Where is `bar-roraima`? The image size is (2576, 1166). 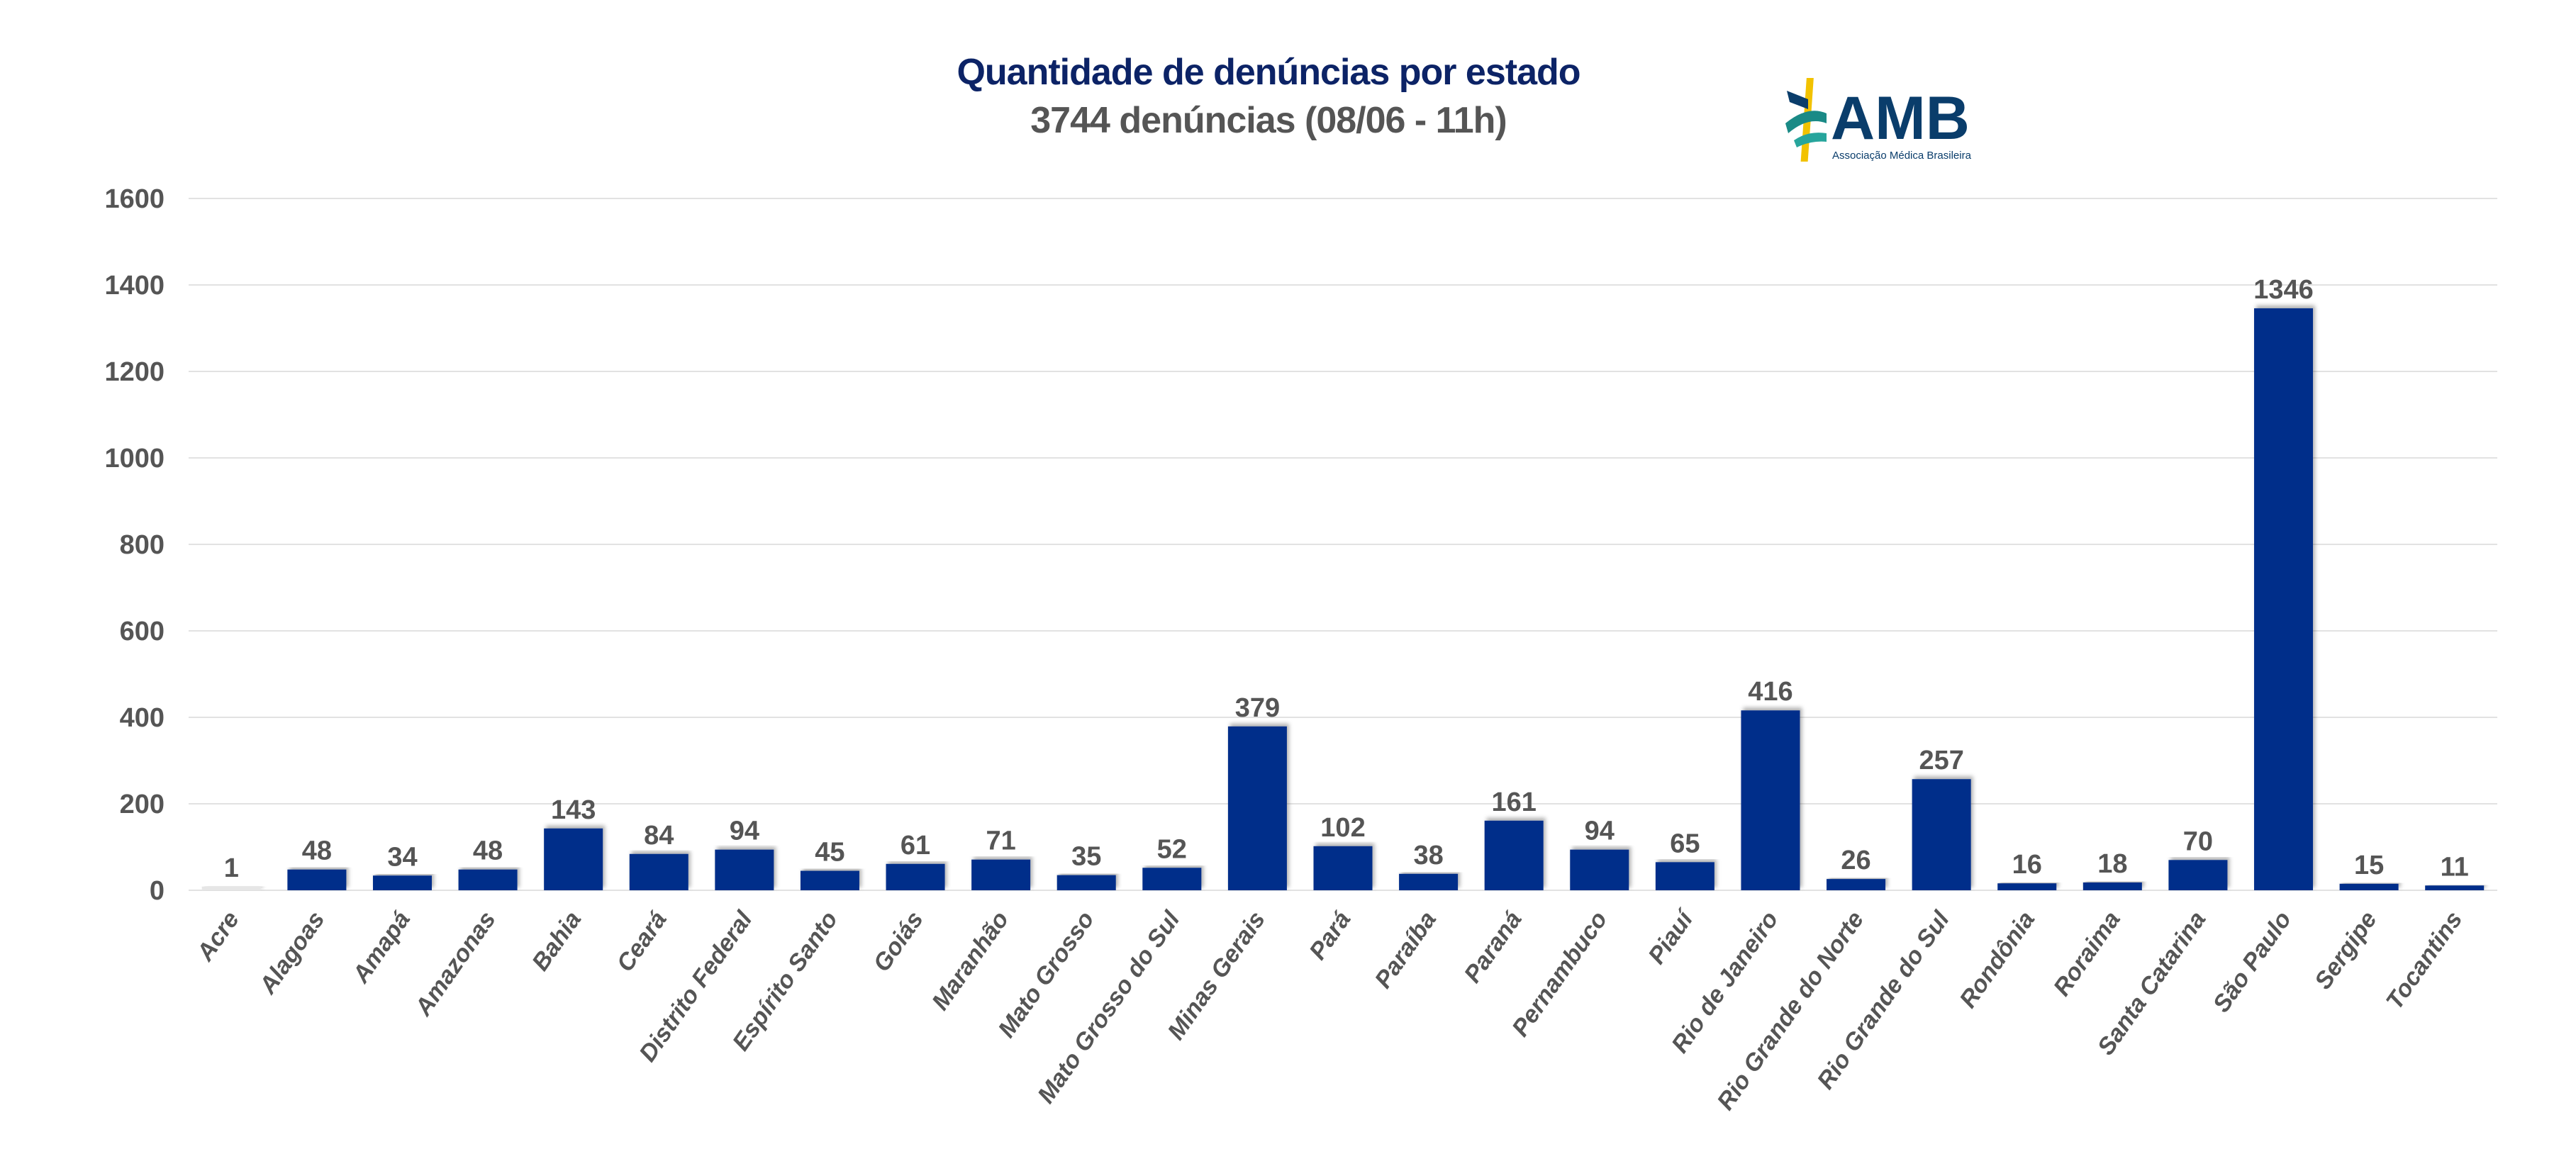
bar-roraima is located at coordinates (2112, 886).